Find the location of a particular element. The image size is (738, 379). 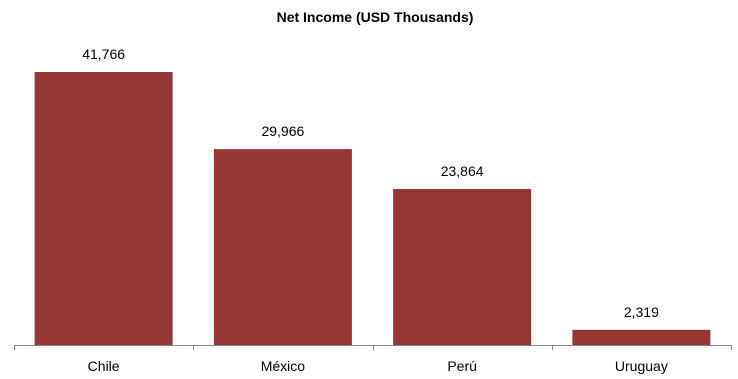

data-label-peru: 23,864 is located at coordinates (462, 171).